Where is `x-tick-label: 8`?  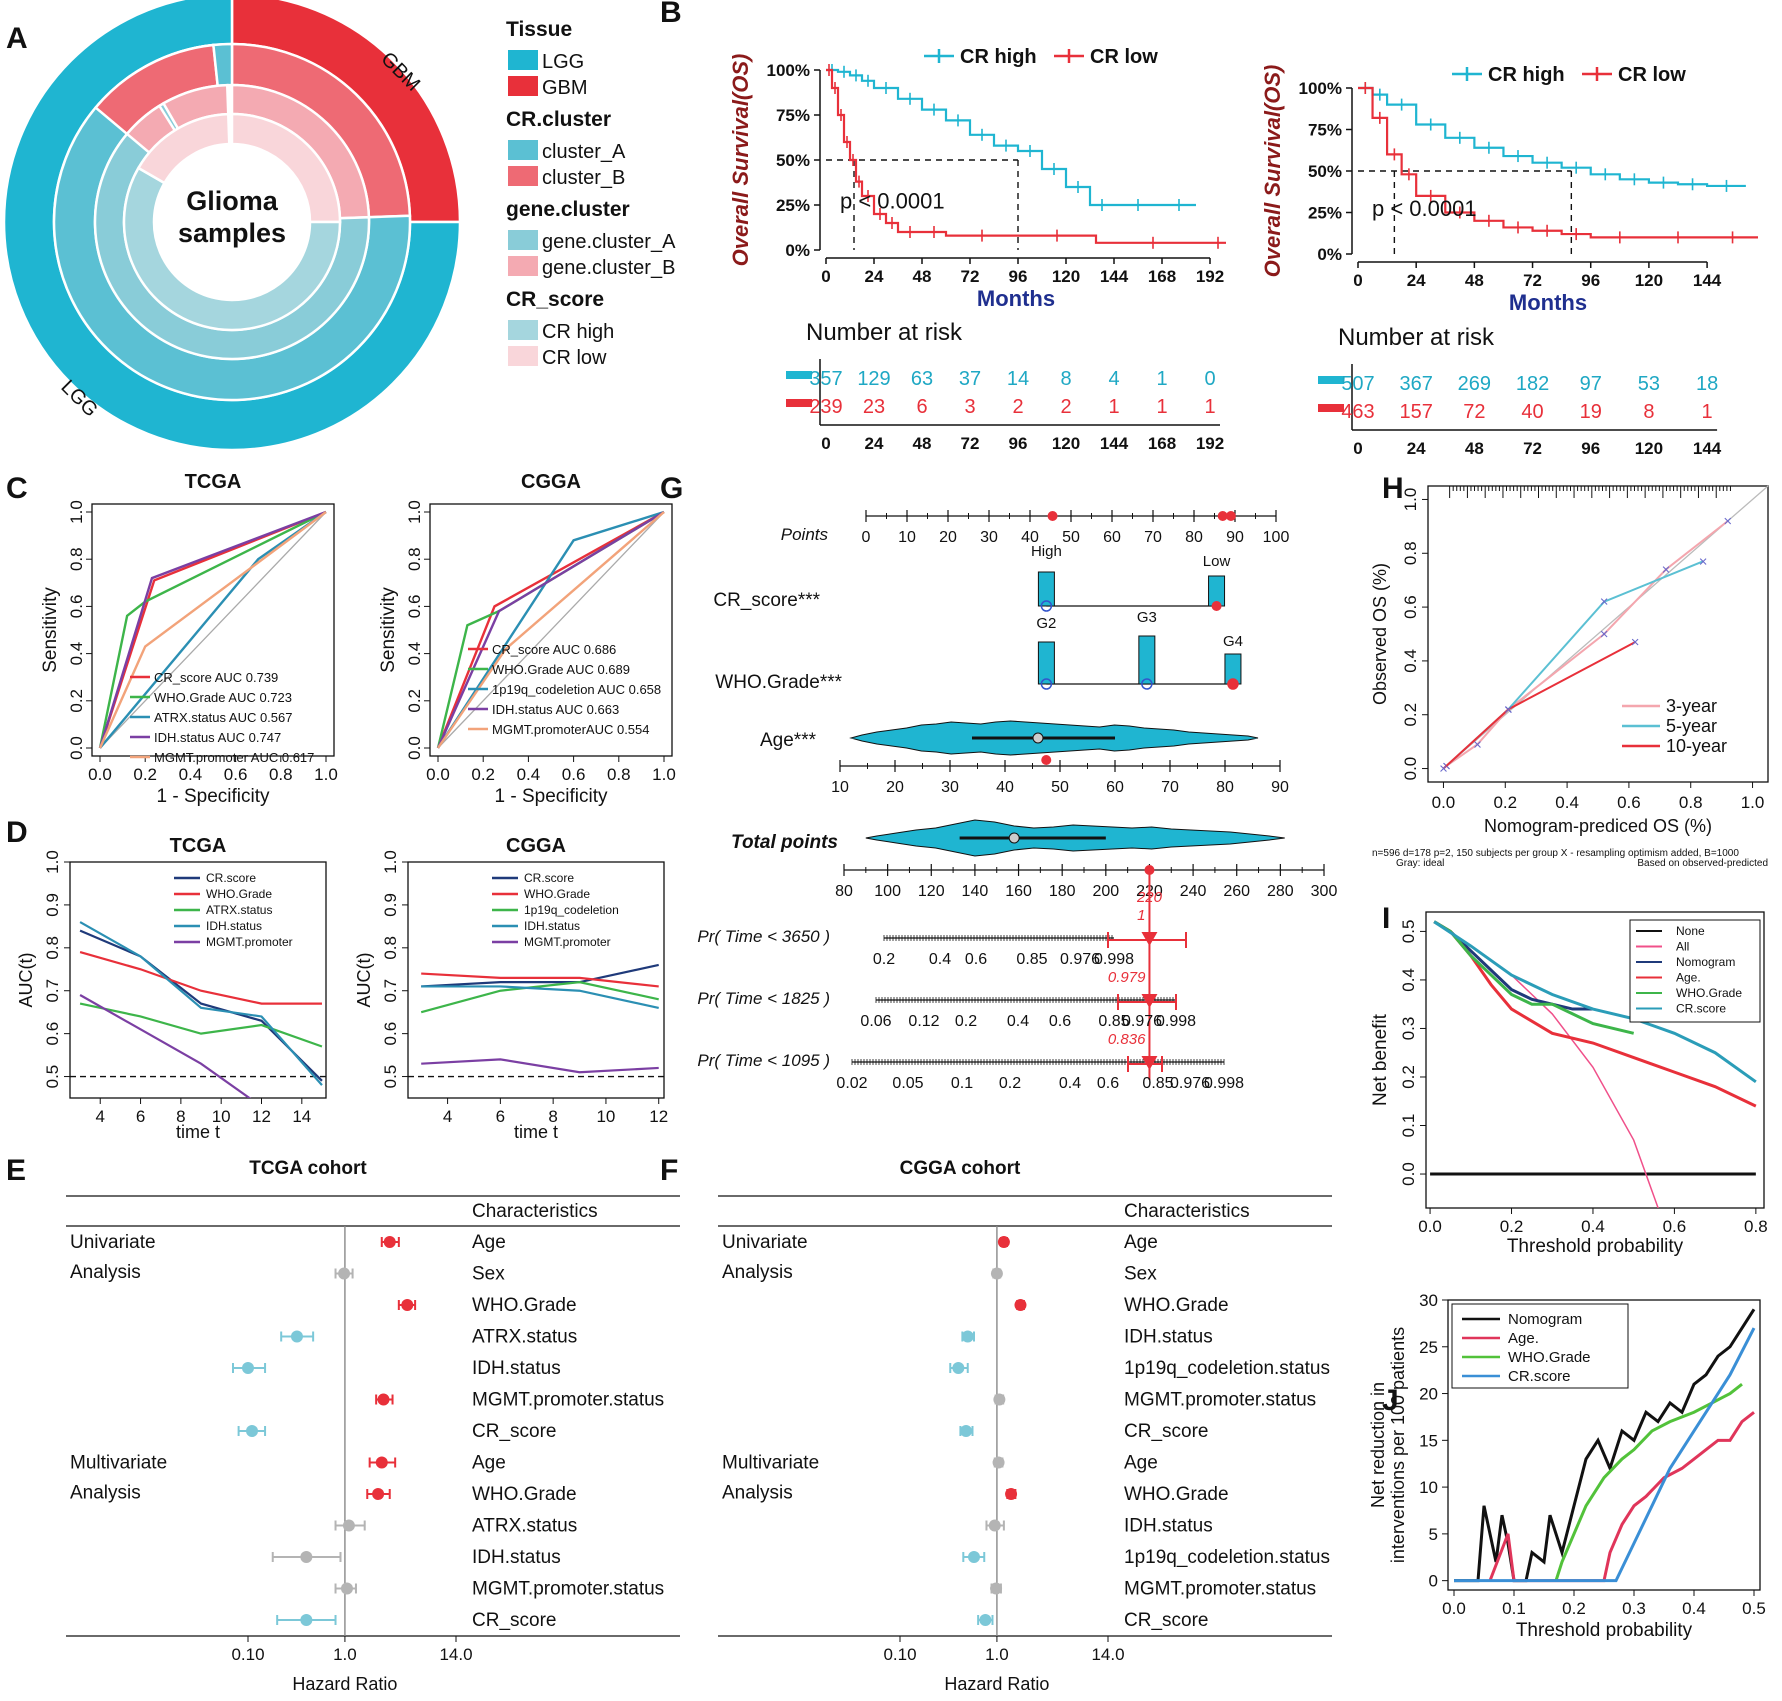
x-tick-label: 8 is located at coordinates (180, 1116).